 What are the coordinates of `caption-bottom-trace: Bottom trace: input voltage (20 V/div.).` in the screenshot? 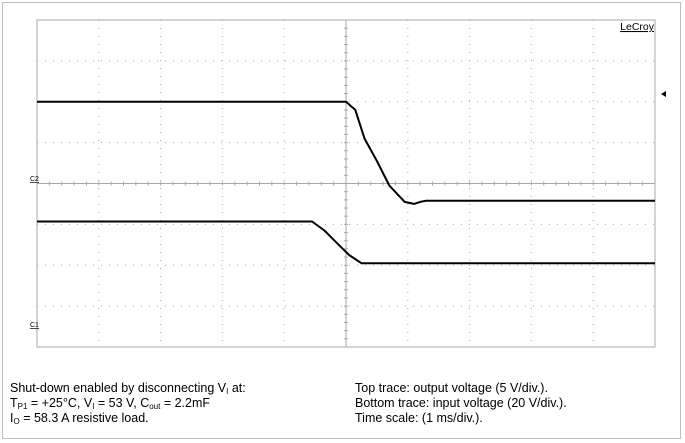 It's located at (461, 403).